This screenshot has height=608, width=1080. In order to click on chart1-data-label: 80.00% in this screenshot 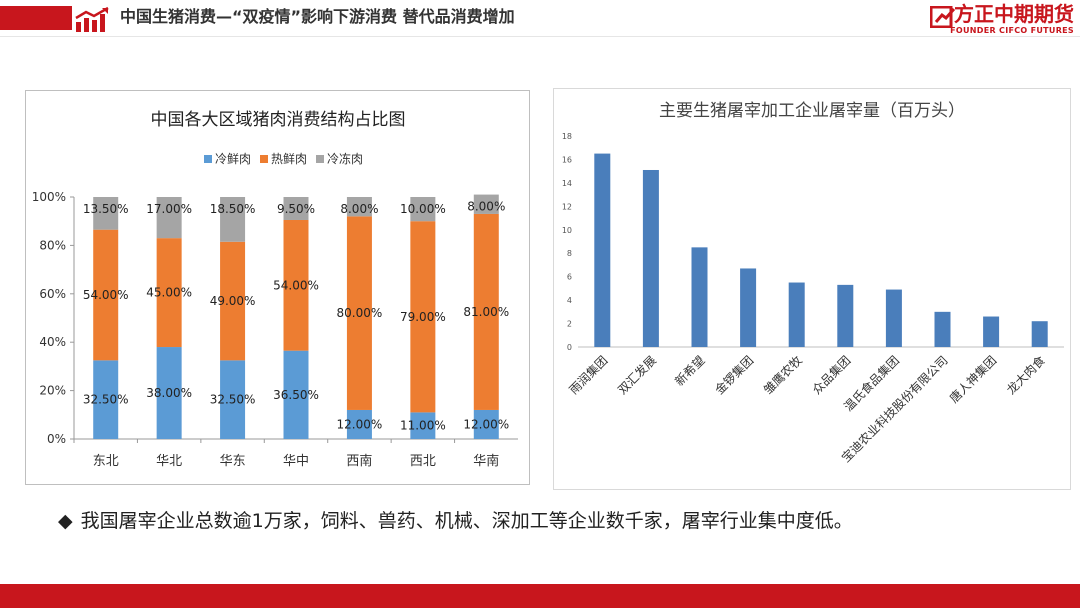, I will do `click(360, 313)`.